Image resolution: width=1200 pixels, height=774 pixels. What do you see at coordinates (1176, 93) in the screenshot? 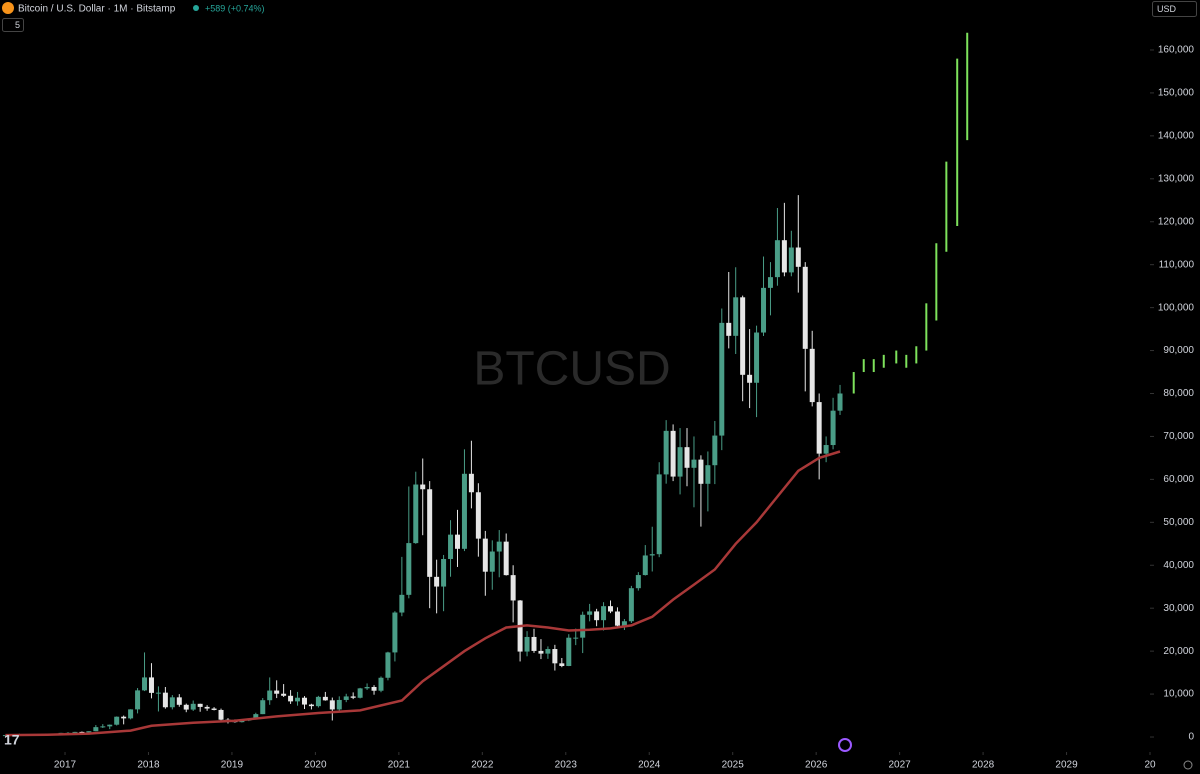
I see `y-tick-label: 150,000` at bounding box center [1176, 93].